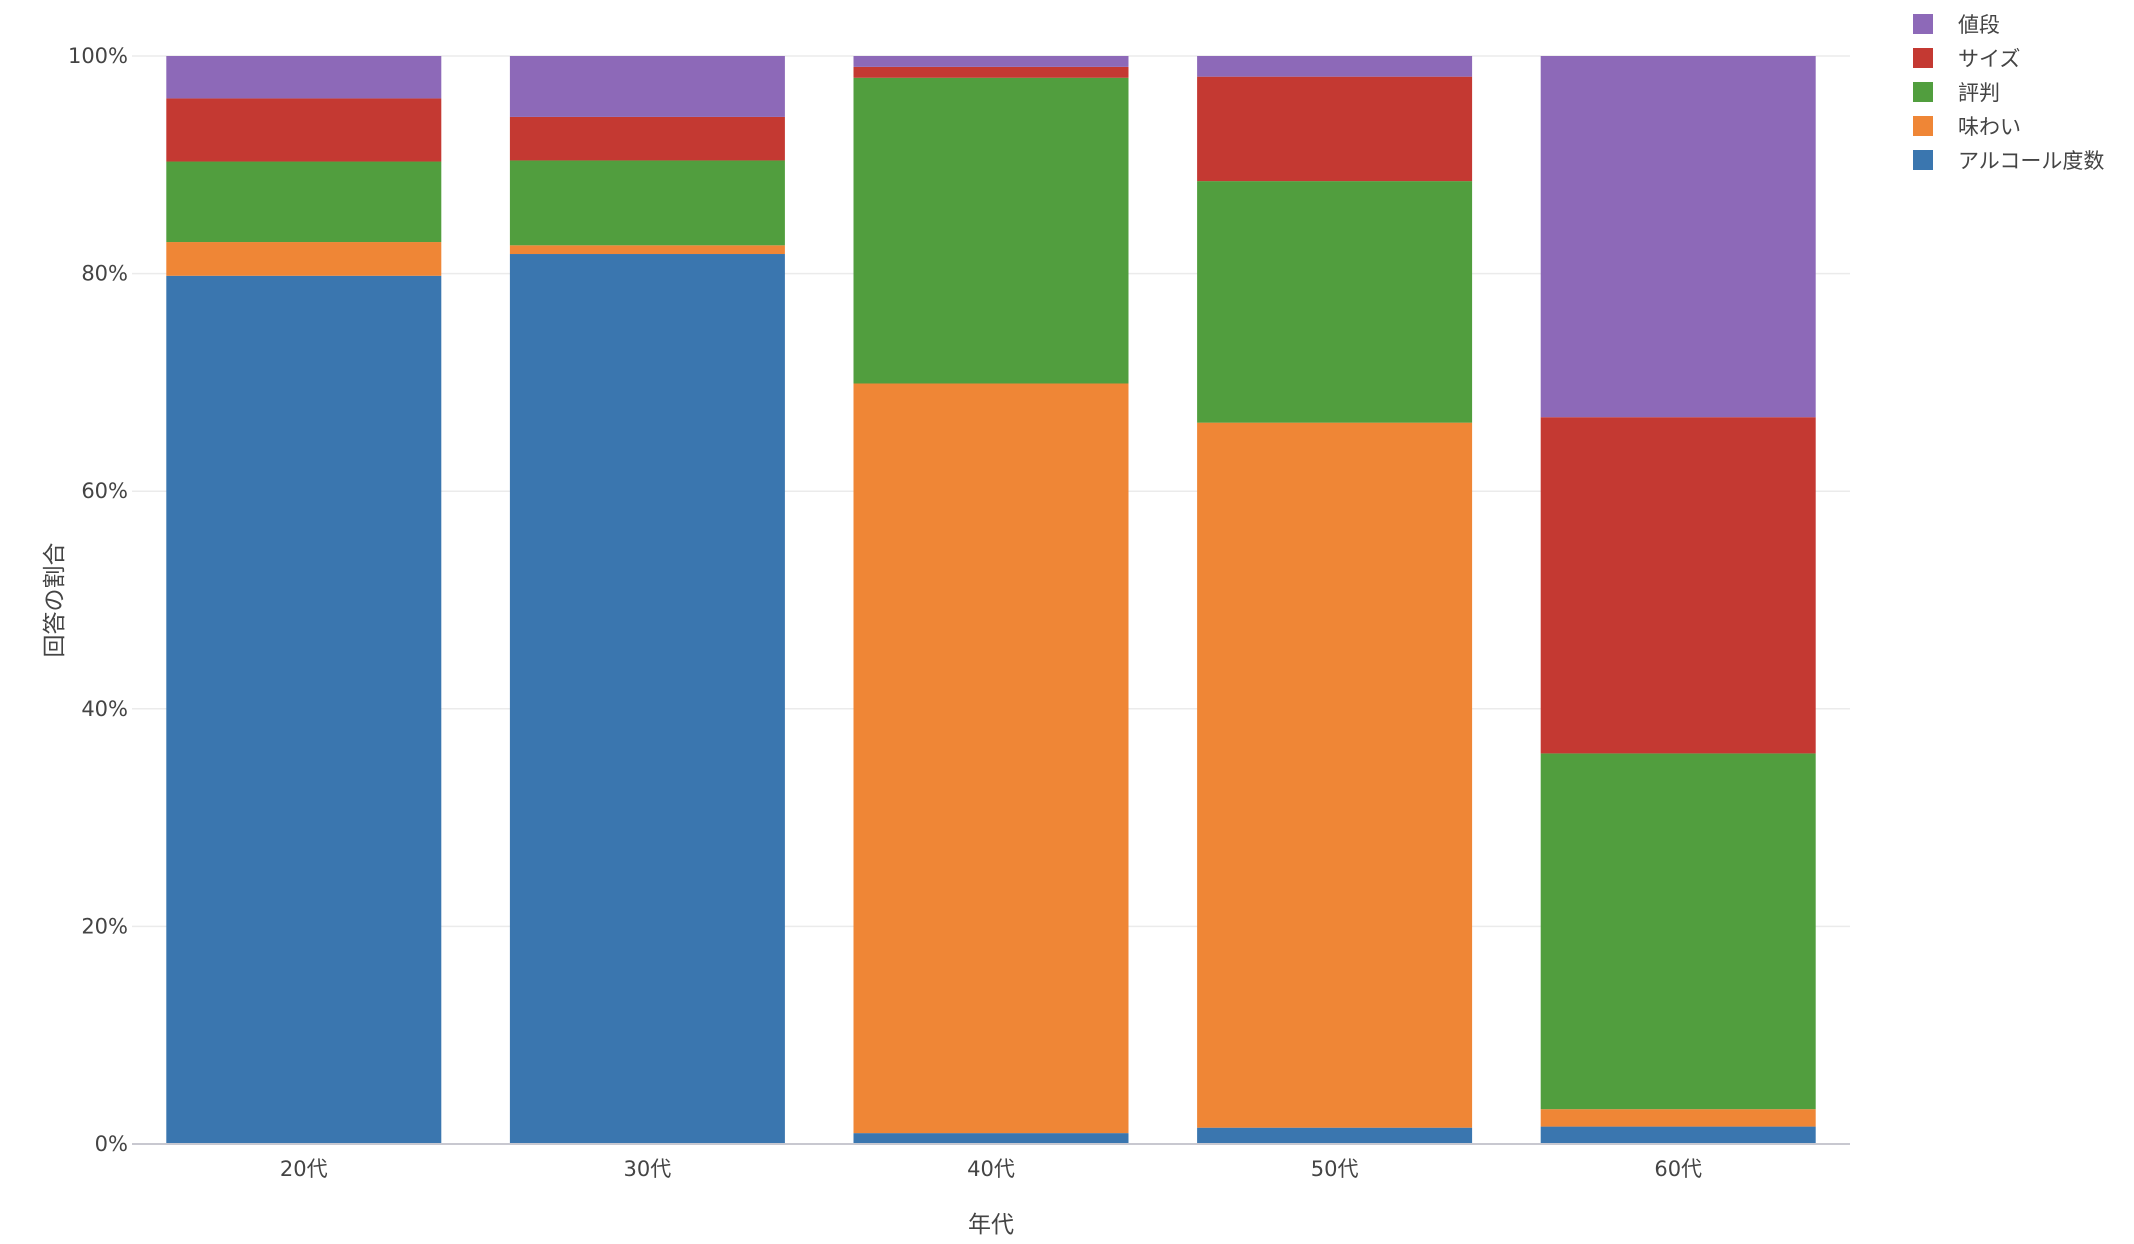 The image size is (2134, 1244). I want to click on y-tick-label: 100%, so click(98, 56).